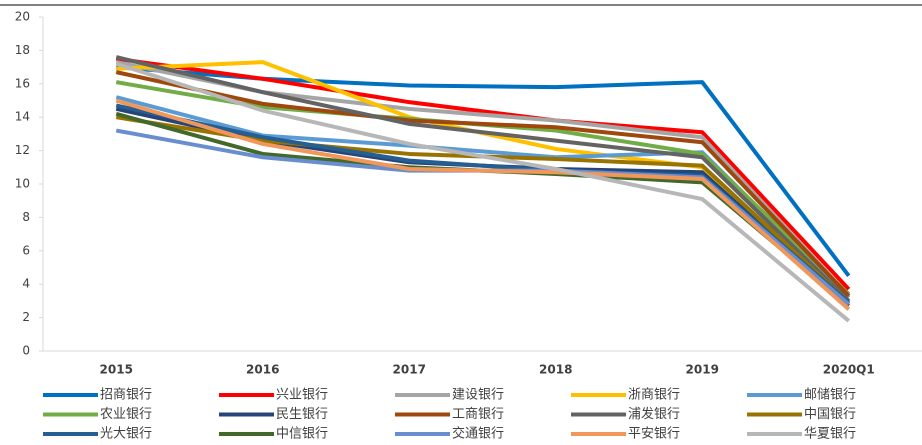 The image size is (922, 445). Describe the element at coordinates (654, 395) in the screenshot. I see `legend-label: 浙商银行` at that location.